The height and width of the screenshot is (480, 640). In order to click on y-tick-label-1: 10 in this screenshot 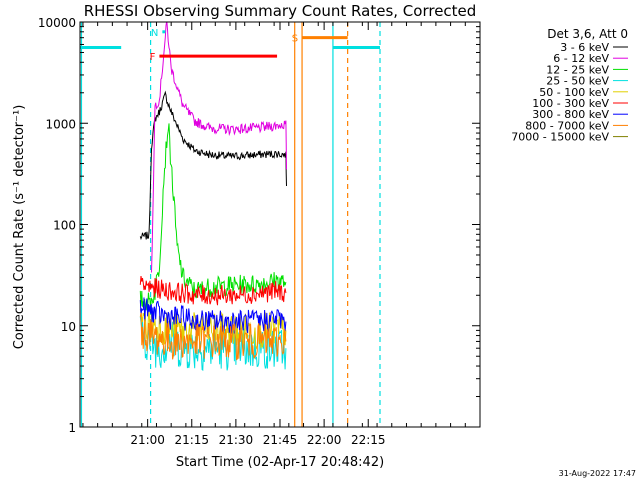, I will do `click(68, 327)`.